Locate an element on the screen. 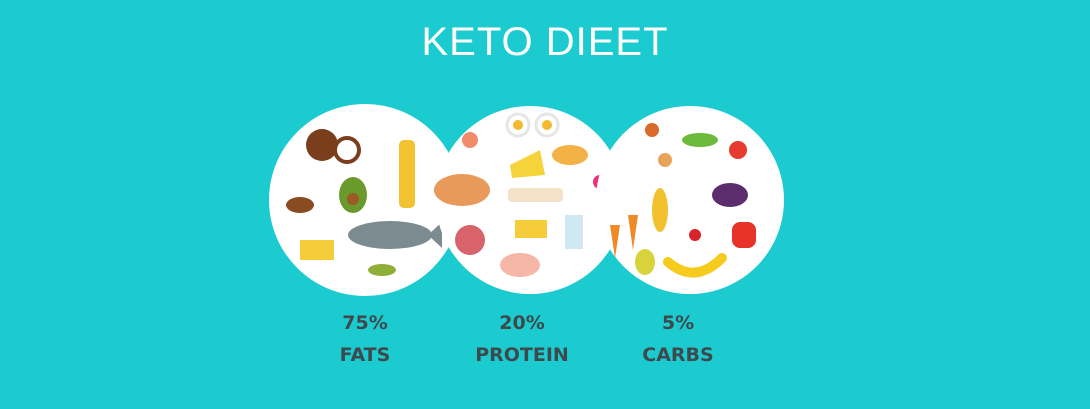 This screenshot has height=409, width=1090. pear-icon is located at coordinates (645, 262).